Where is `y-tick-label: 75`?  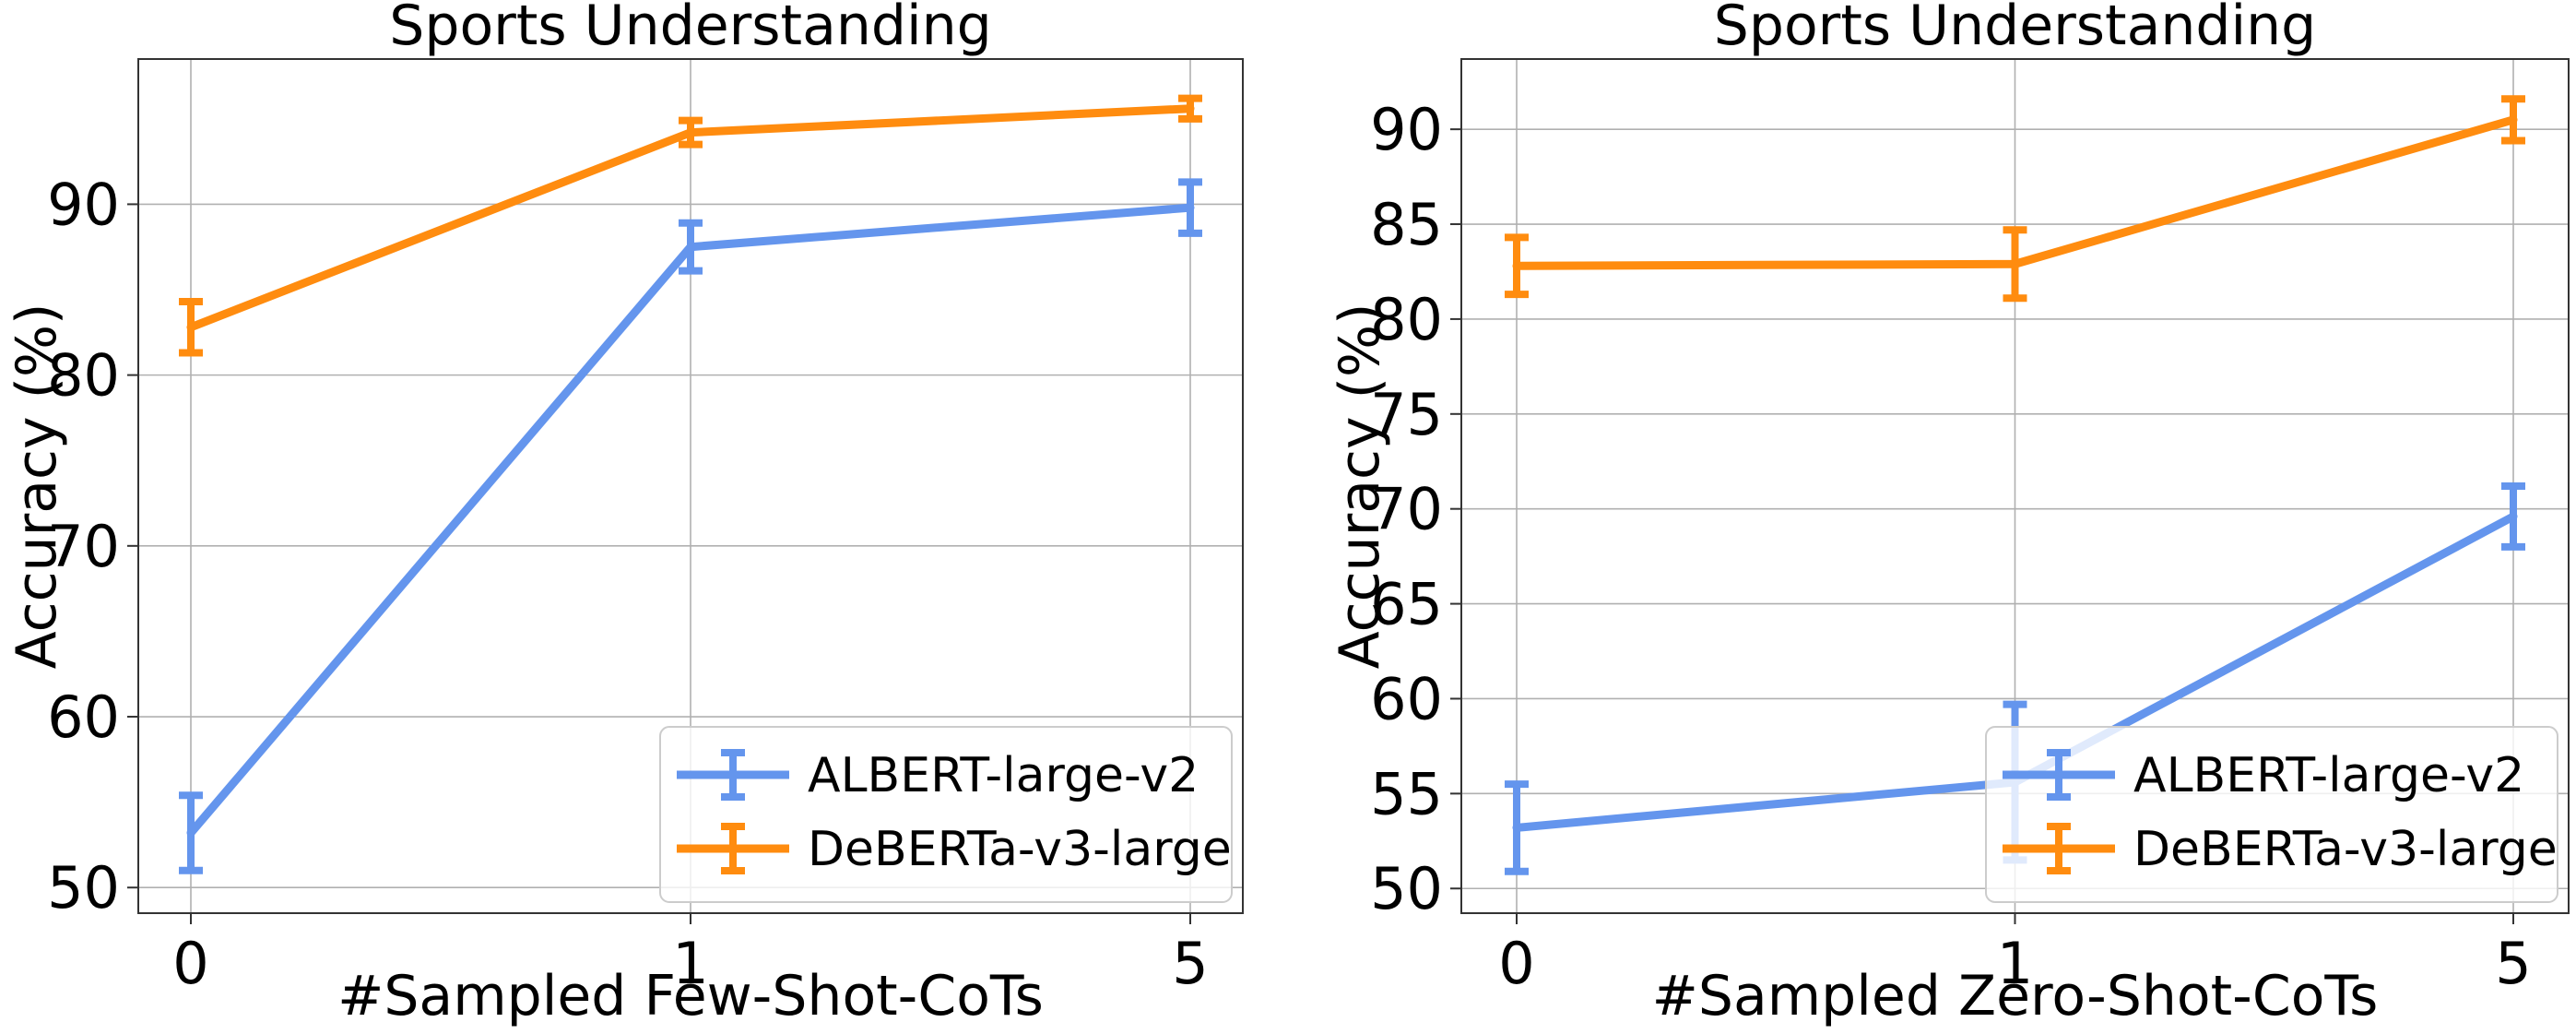
y-tick-label: 75 is located at coordinates (1406, 414).